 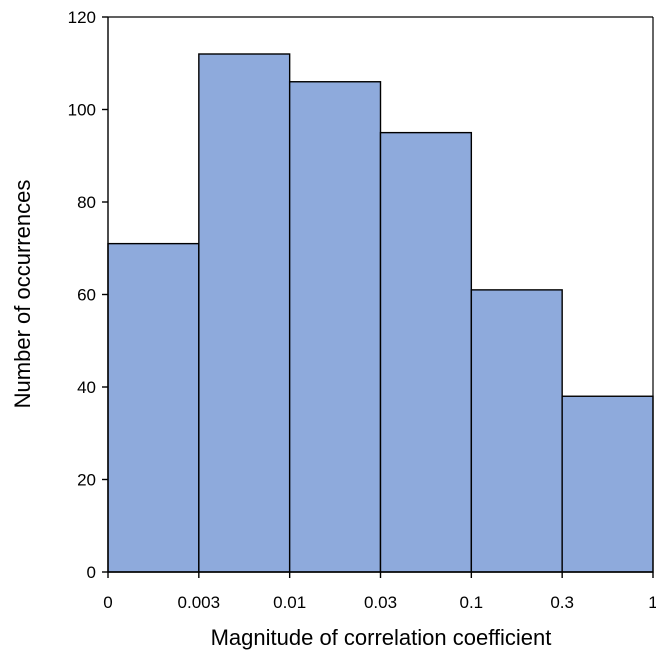 What do you see at coordinates (82, 110) in the screenshot?
I see `y-tick-label-5: 100` at bounding box center [82, 110].